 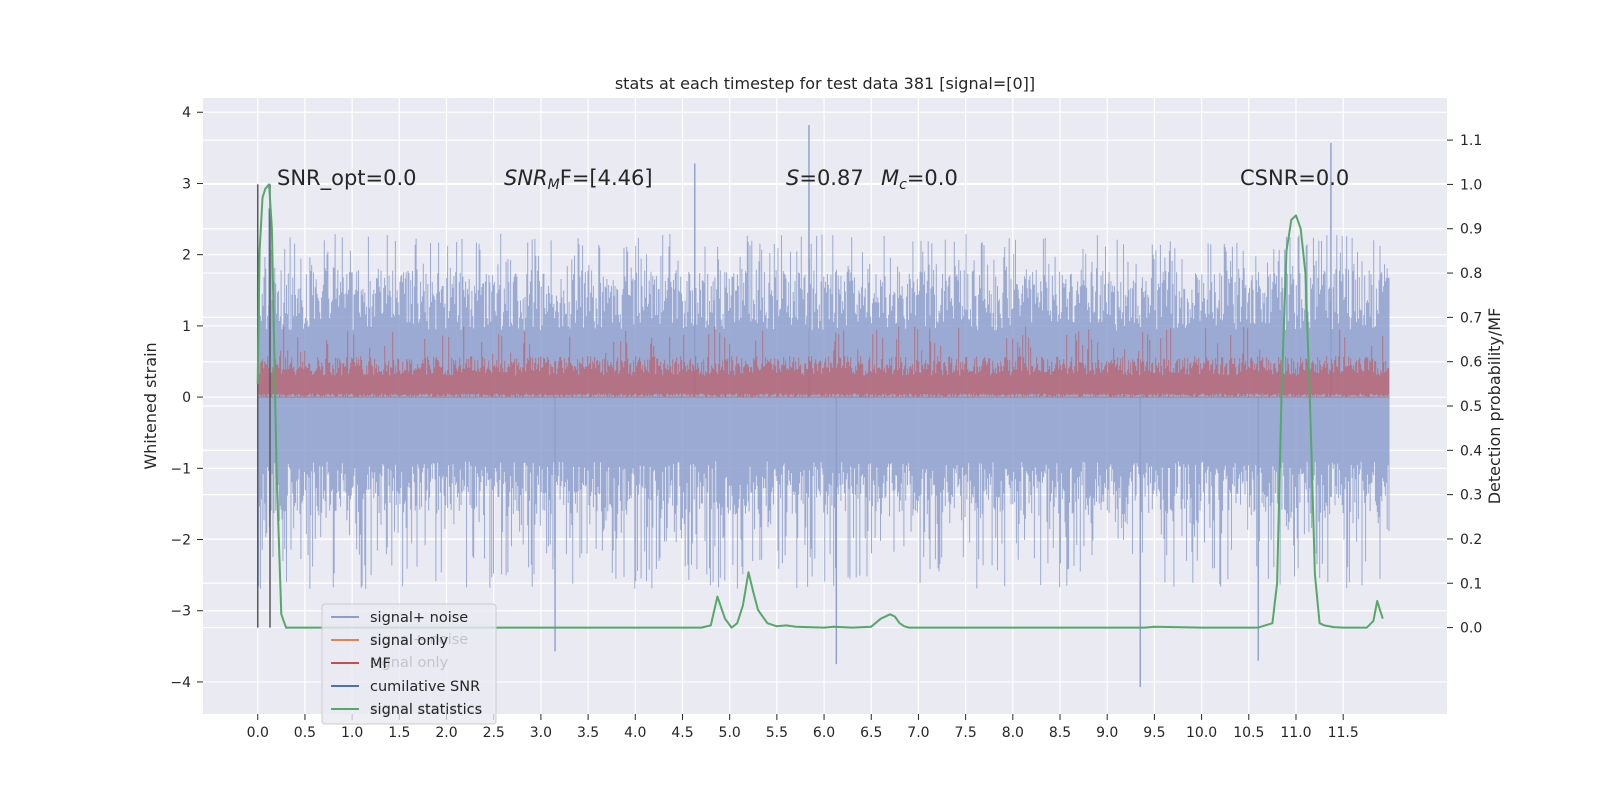 What do you see at coordinates (919, 179) in the screenshot?
I see `annotation-mc: Mc=0.0` at bounding box center [919, 179].